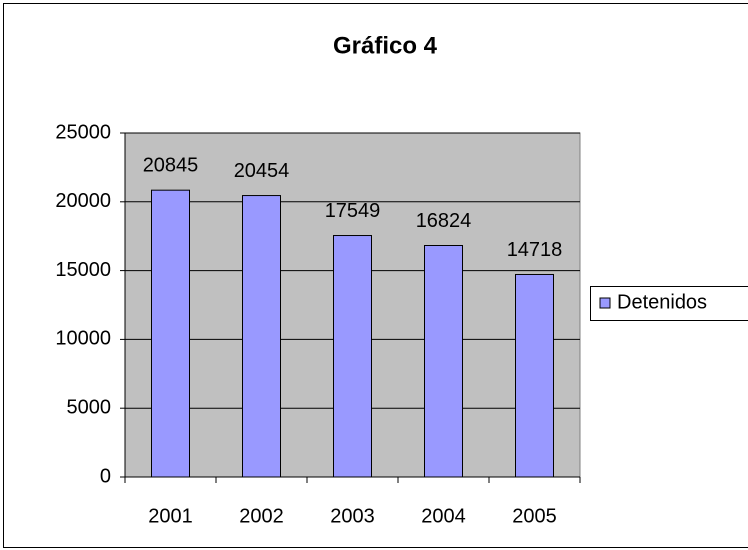  I want to click on data-label: 20454, so click(262, 171).